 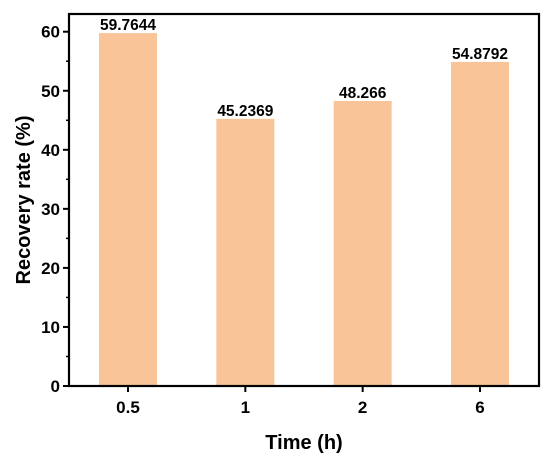 What do you see at coordinates (24, 200) in the screenshot?
I see `y-axis-title: Recovery rate (%)` at bounding box center [24, 200].